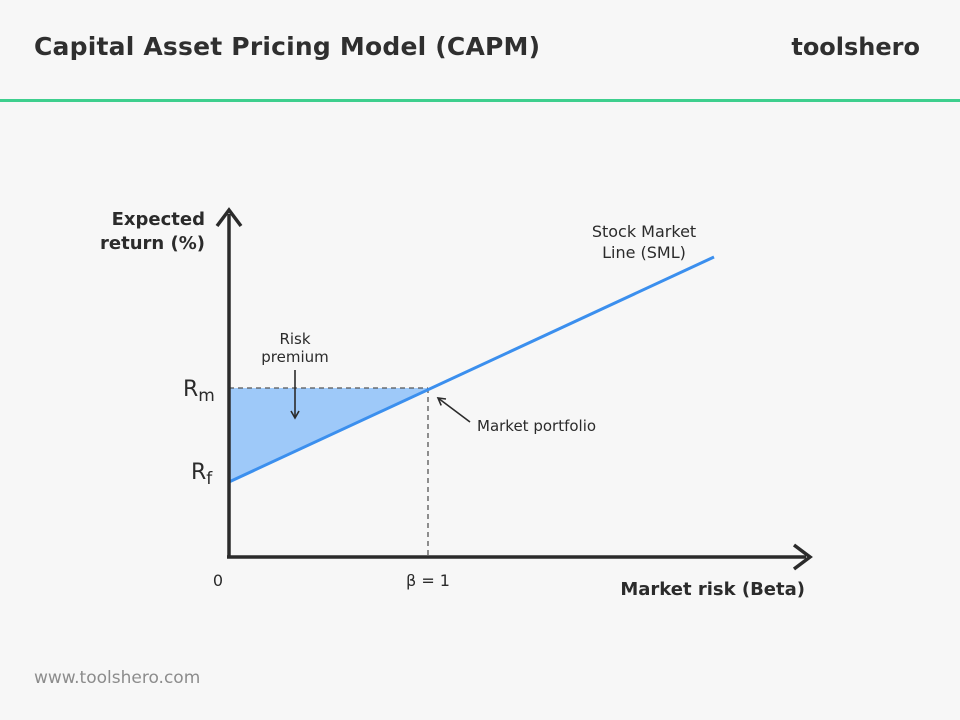 The width and height of the screenshot is (960, 720). What do you see at coordinates (295, 357) in the screenshot?
I see `risk-premium-label-line2: premium` at bounding box center [295, 357].